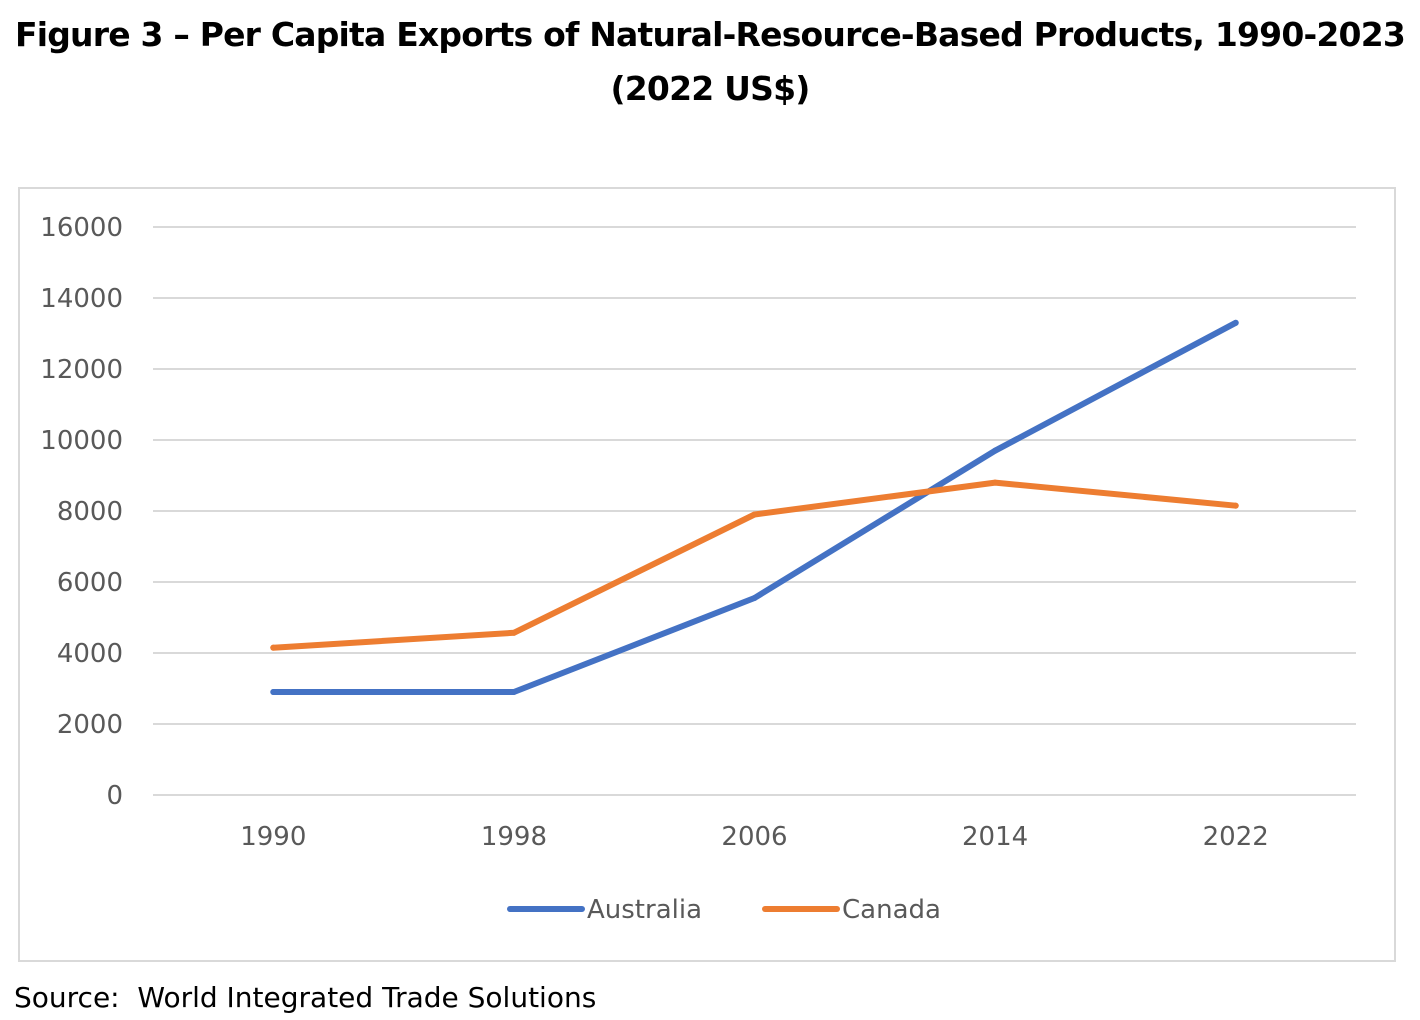  What do you see at coordinates (754, 597) in the screenshot?
I see `data-point-australia-2006` at bounding box center [754, 597].